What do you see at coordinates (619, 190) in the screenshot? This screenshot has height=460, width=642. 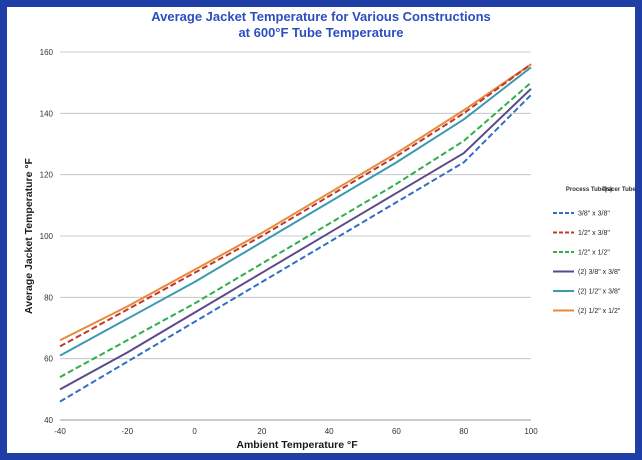 I see `legend-header-tracer: Tracer Tube` at bounding box center [619, 190].